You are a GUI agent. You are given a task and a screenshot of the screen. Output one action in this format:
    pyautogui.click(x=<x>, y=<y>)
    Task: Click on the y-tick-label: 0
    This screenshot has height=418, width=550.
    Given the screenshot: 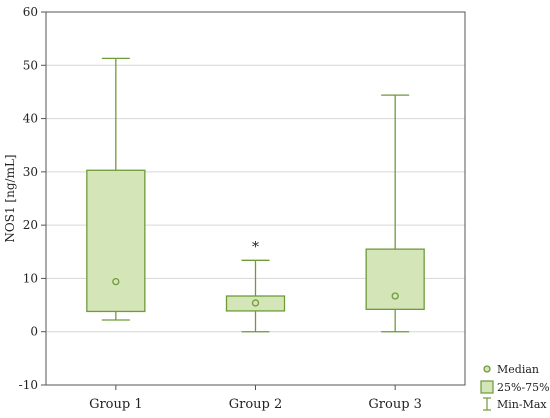 What is the action you would take?
    pyautogui.click(x=34, y=332)
    